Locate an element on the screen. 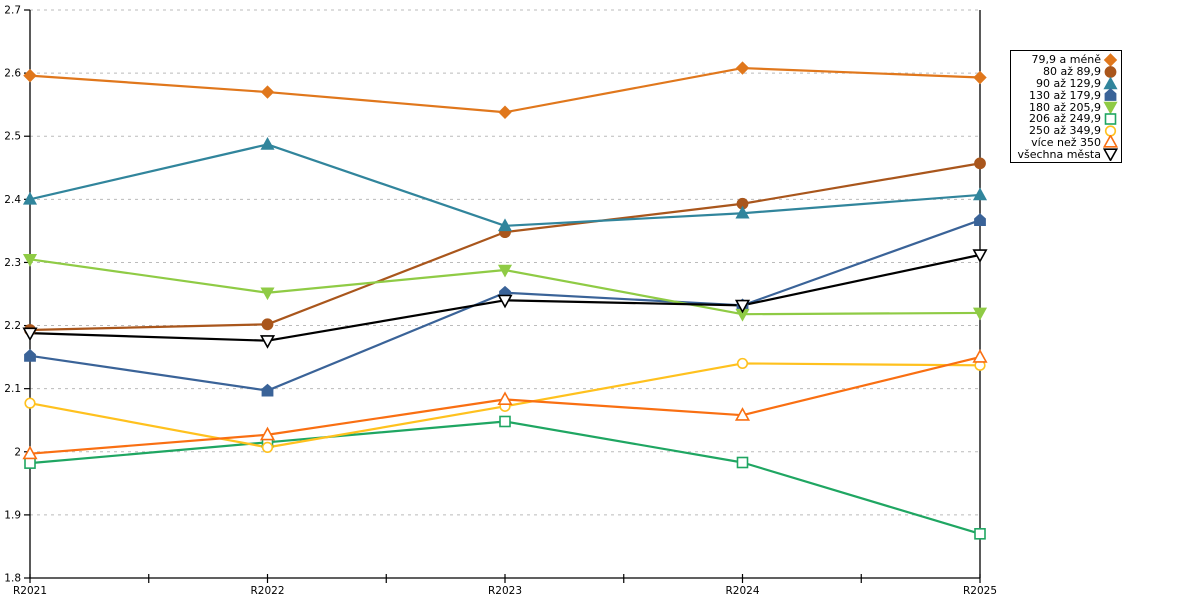  legend-item: 206 až 249,9 is located at coordinates (1066, 119).